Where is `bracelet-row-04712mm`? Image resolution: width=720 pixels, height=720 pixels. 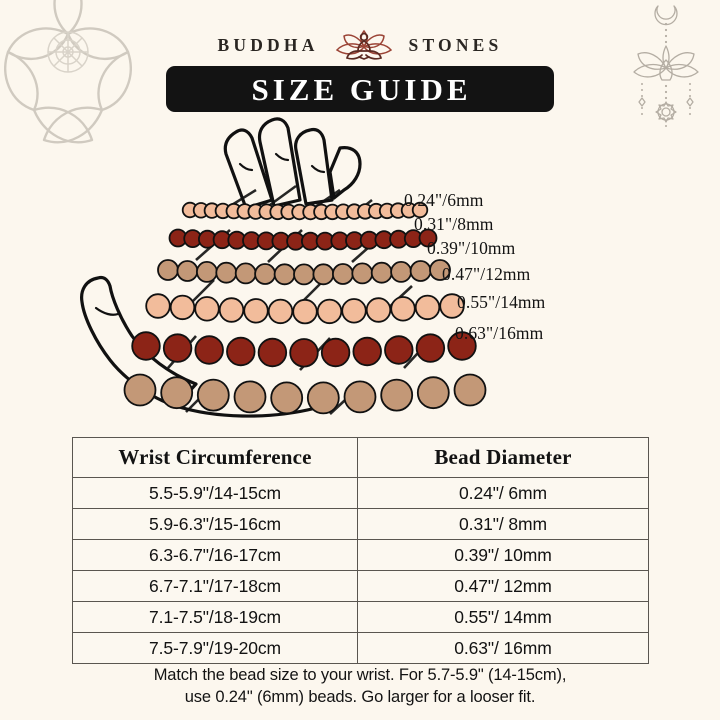
bracelet-row-04712mm is located at coordinates (305, 309).